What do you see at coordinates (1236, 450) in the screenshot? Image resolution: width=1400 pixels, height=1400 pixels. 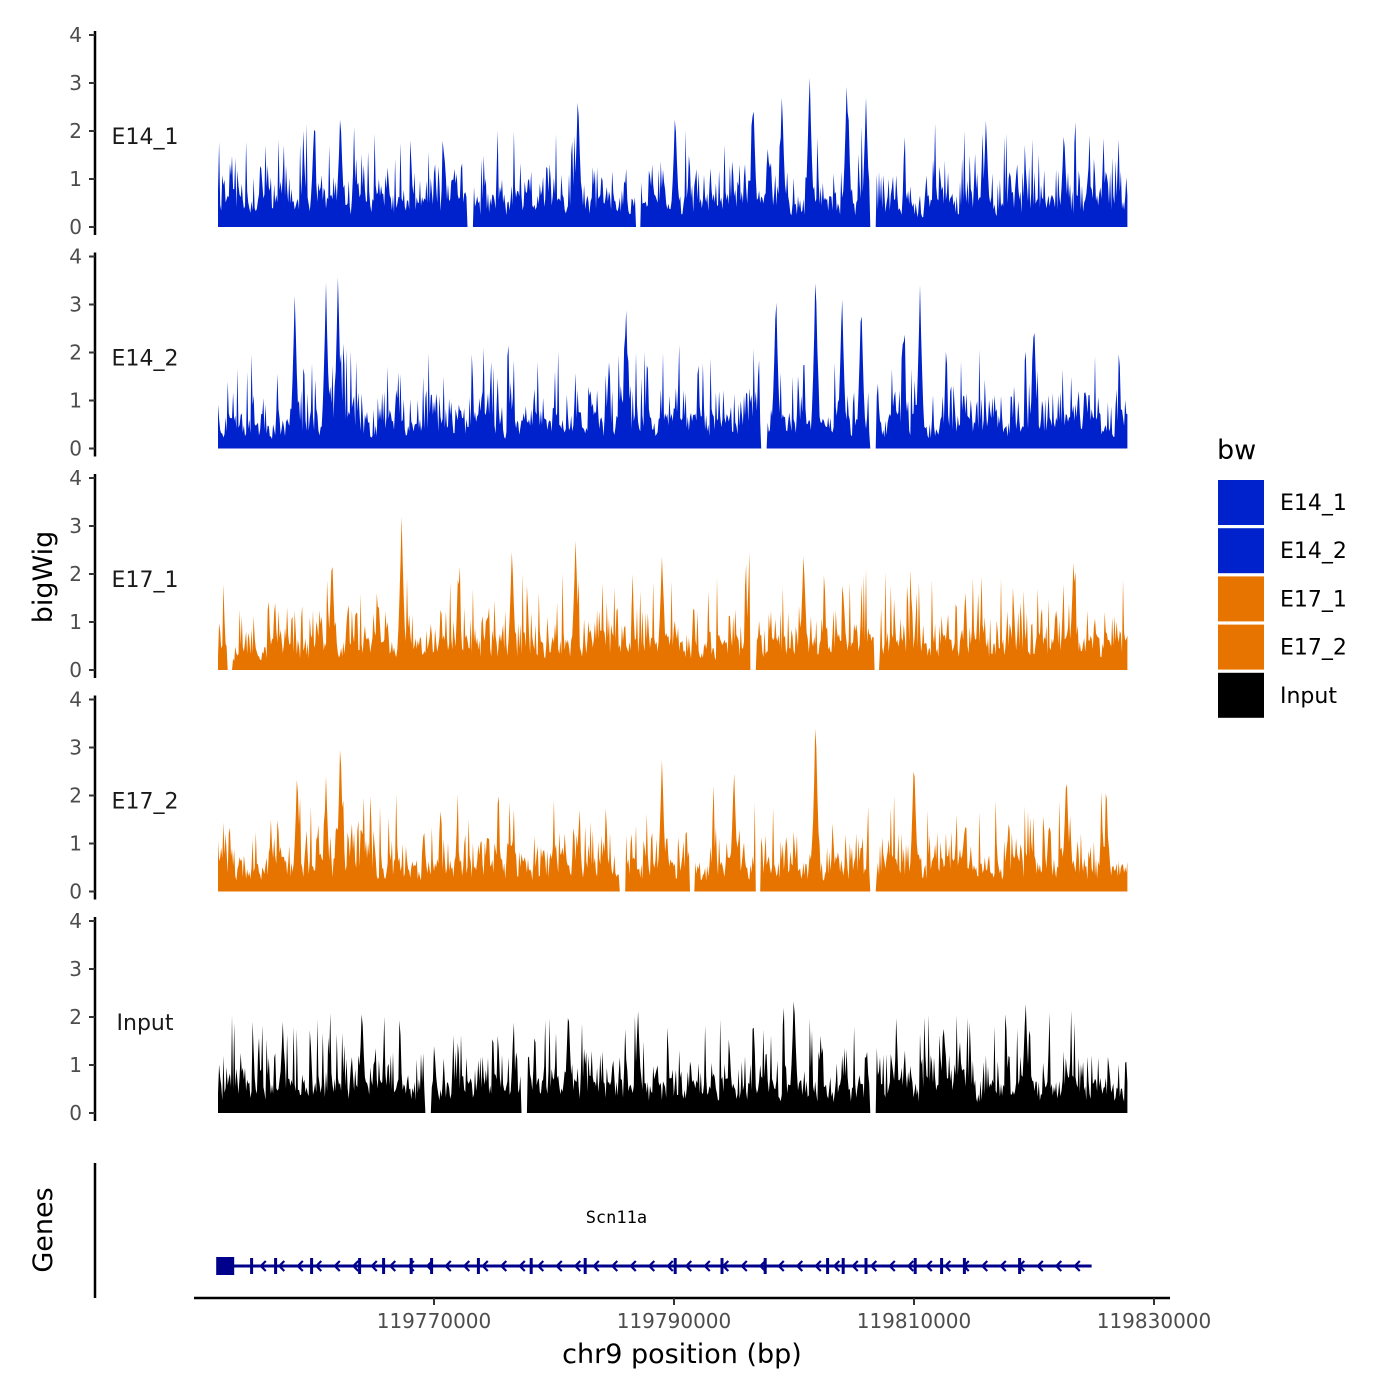 I see `legend-title: bw` at bounding box center [1236, 450].